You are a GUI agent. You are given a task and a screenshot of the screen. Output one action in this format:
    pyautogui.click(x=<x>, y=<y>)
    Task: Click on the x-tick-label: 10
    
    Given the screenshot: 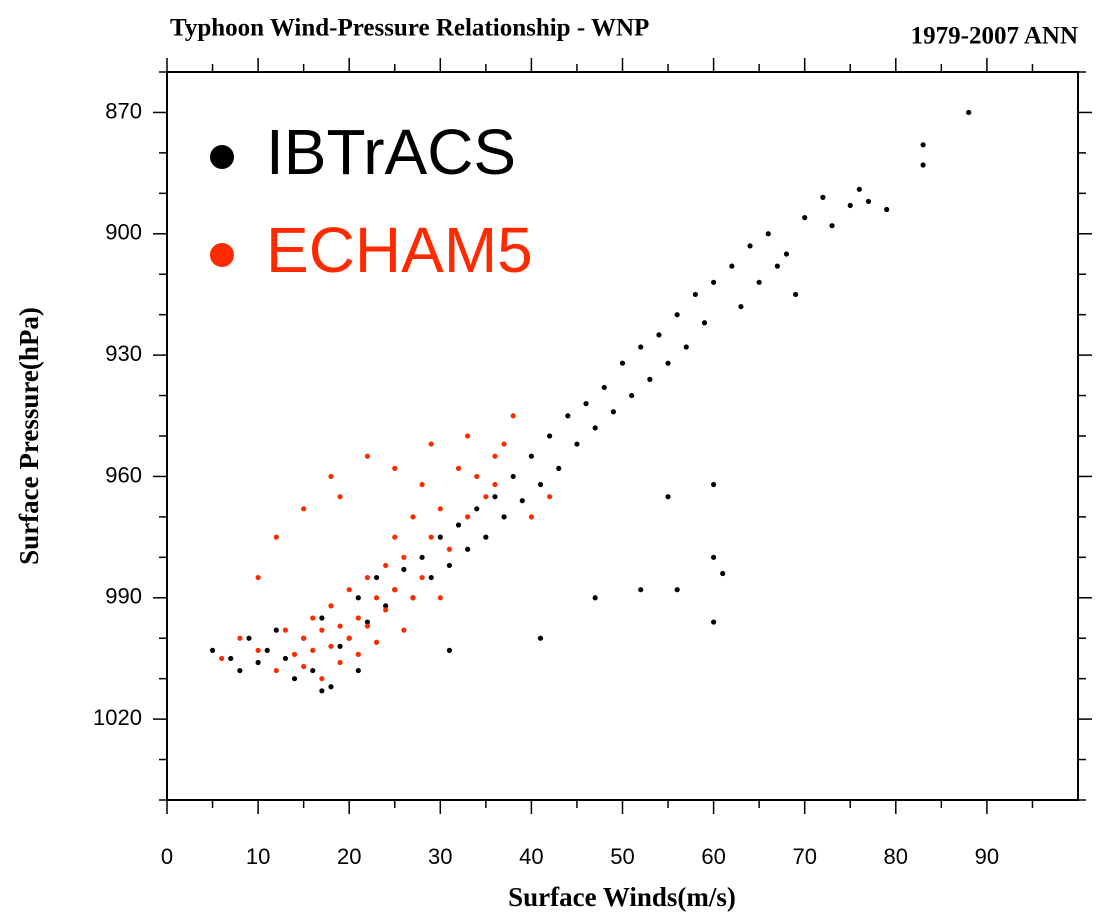 What is the action you would take?
    pyautogui.click(x=258, y=856)
    